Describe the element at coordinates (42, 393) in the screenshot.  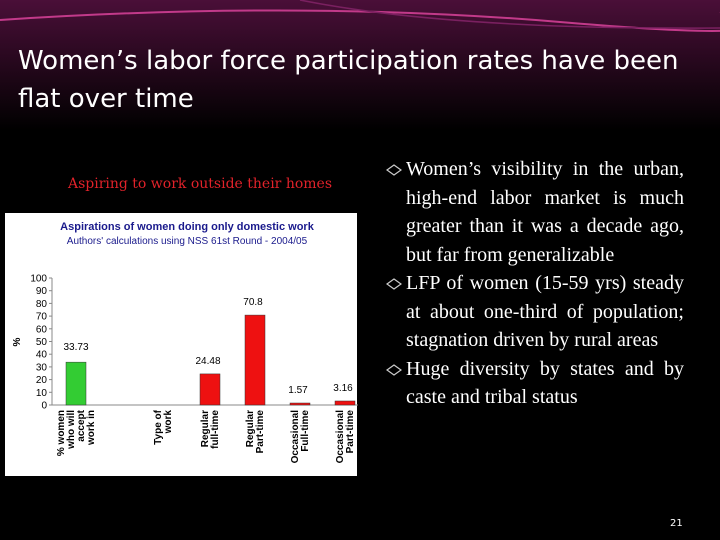
I see `y-tick-label: 10` at that location.